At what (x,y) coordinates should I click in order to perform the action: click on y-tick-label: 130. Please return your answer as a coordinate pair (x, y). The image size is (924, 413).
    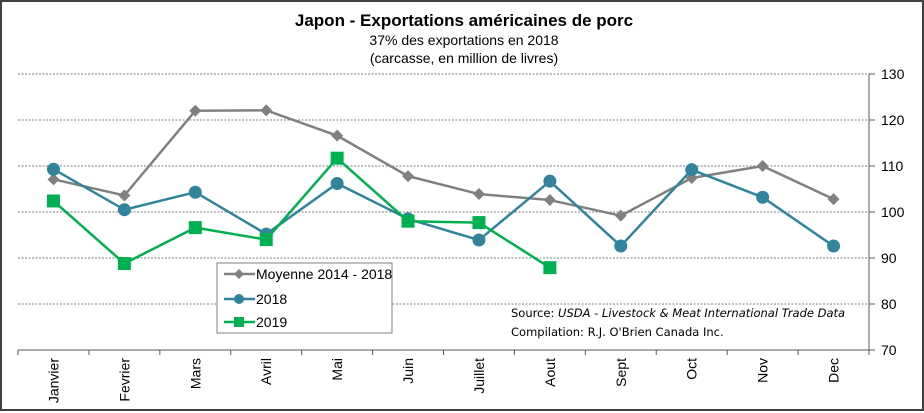
    Looking at the image, I should click on (893, 74).